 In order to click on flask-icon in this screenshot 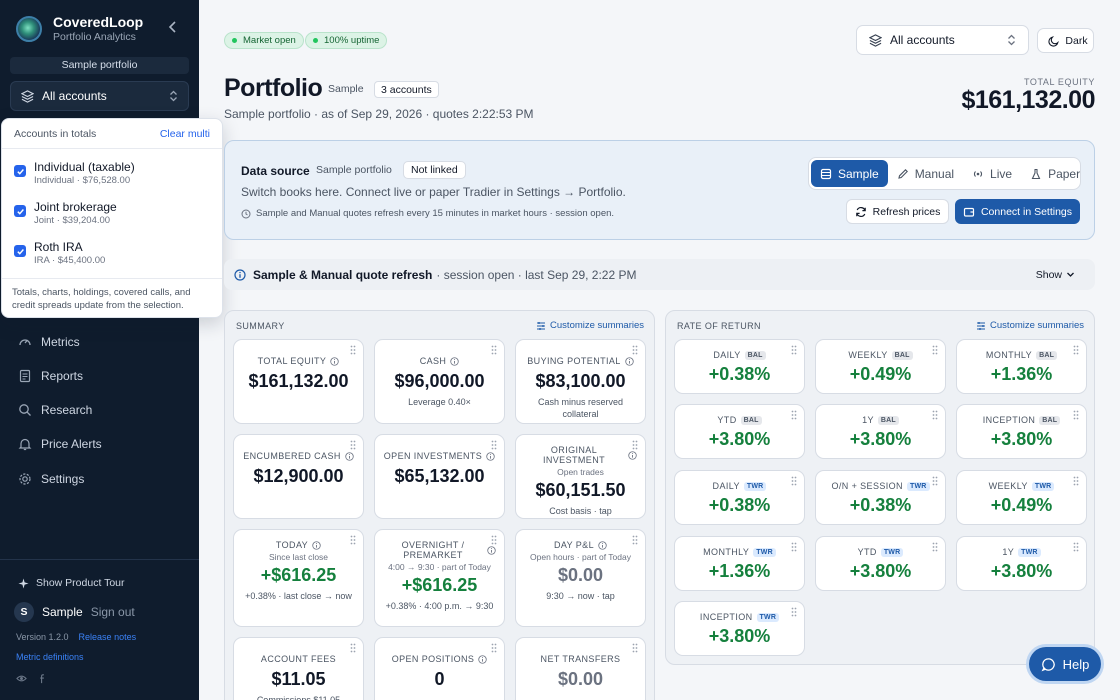, I will do `click(1036, 173)`.